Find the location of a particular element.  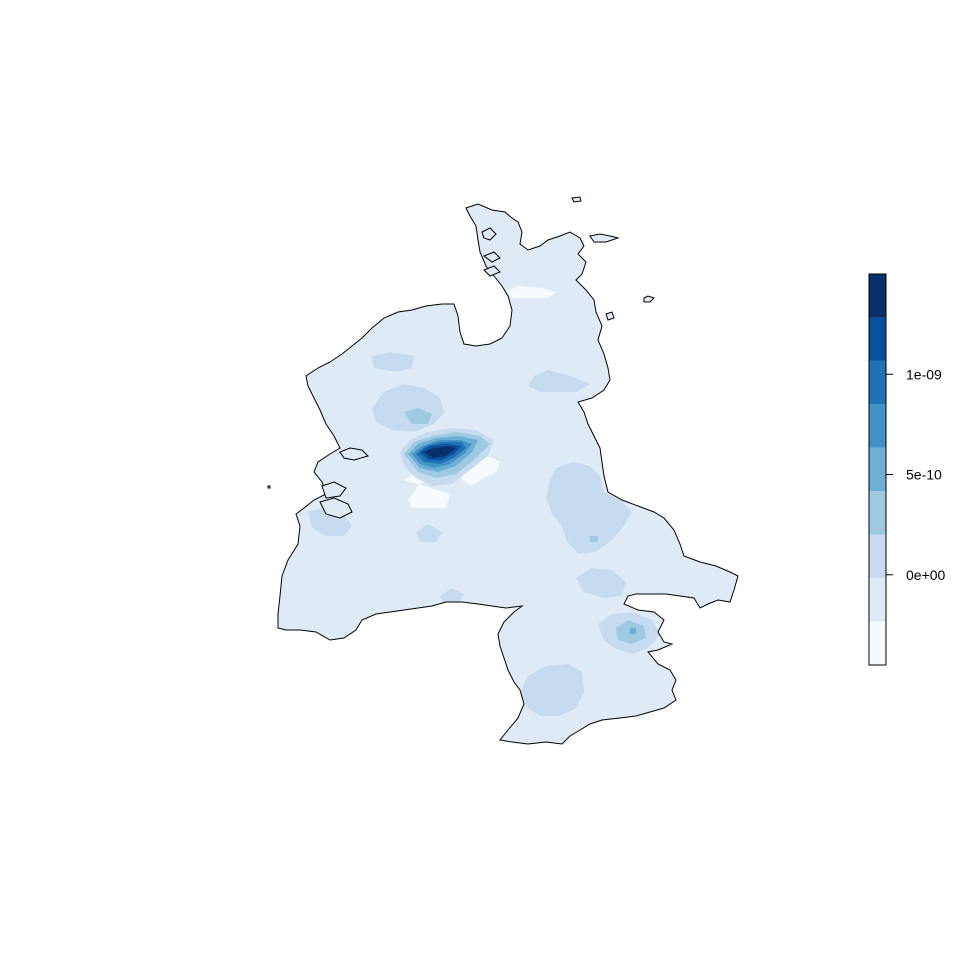

island-outlines is located at coordinates (461, 357).